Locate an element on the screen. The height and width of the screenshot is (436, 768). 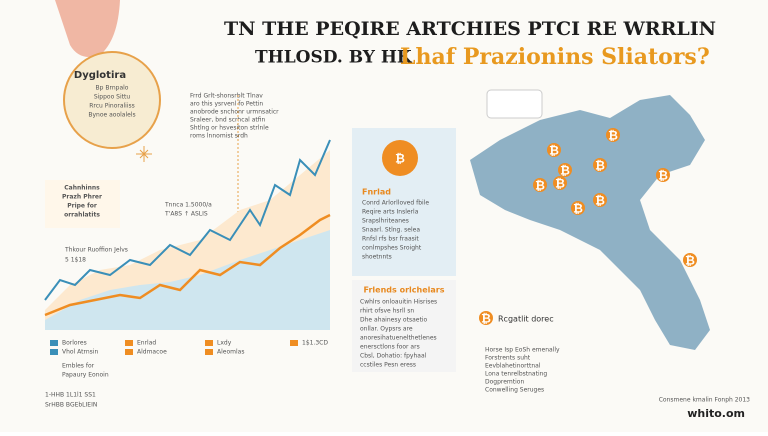
badge-title: Dyglotira is located at coordinates (100, 75).